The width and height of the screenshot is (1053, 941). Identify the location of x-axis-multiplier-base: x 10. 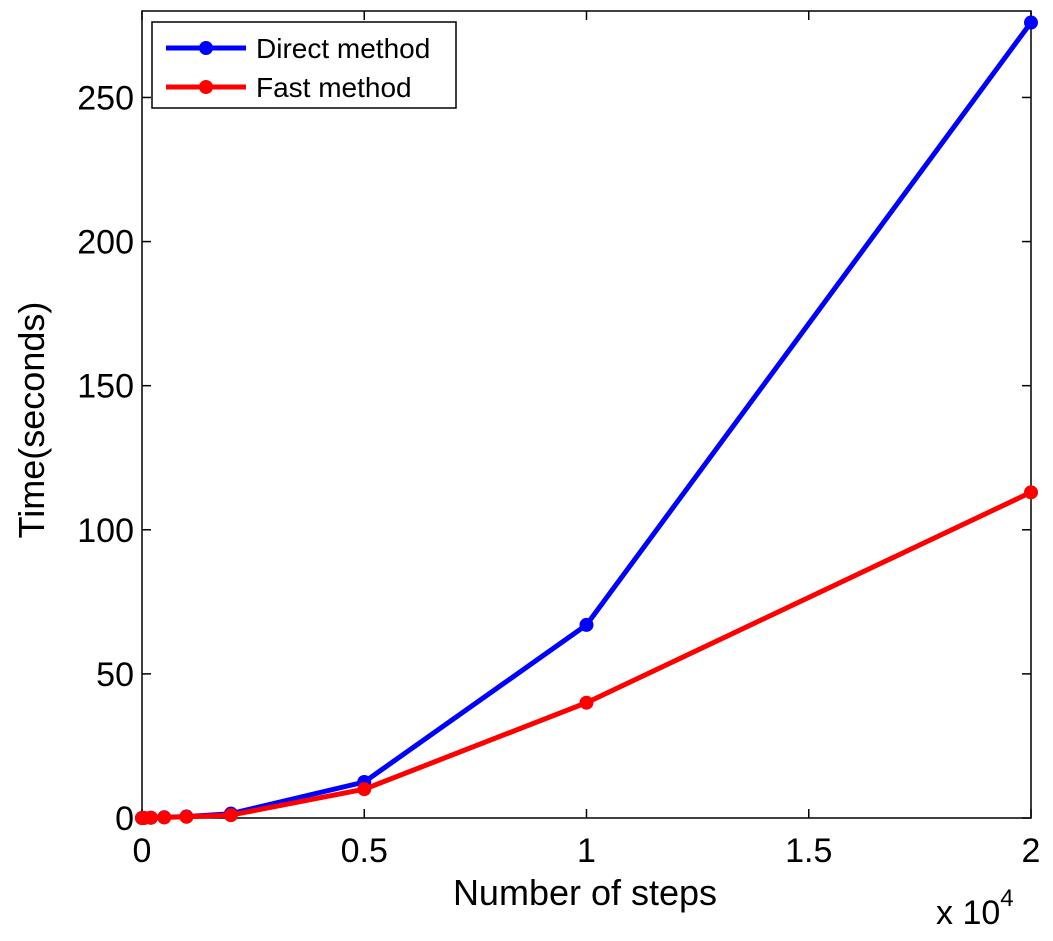
(968, 913).